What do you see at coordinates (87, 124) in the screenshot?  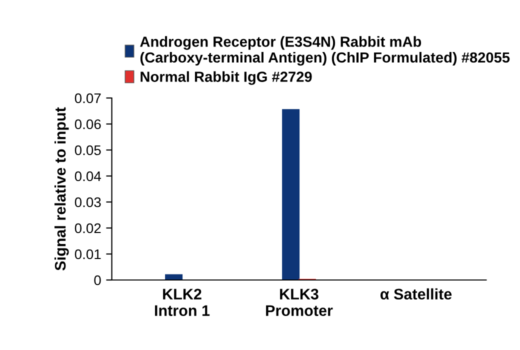 I see `y-tick-label: 0.06` at bounding box center [87, 124].